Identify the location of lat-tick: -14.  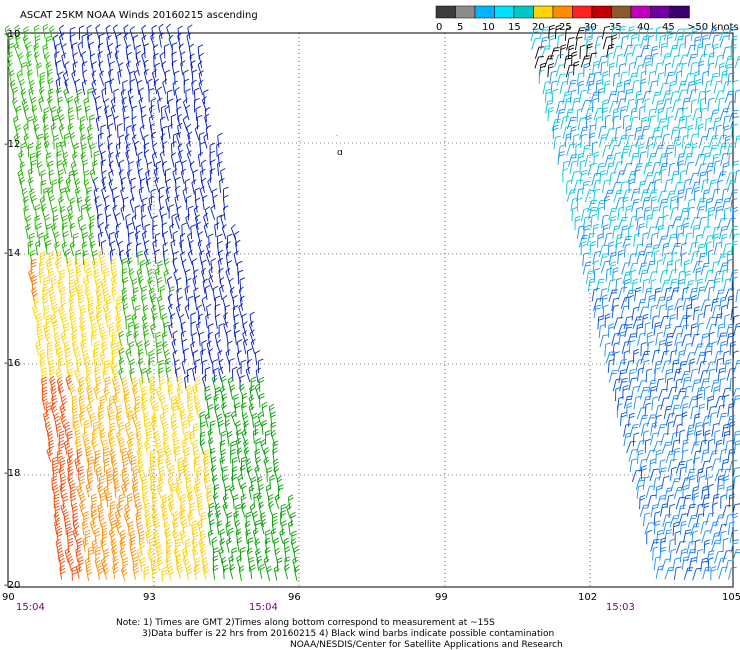
(12, 253).